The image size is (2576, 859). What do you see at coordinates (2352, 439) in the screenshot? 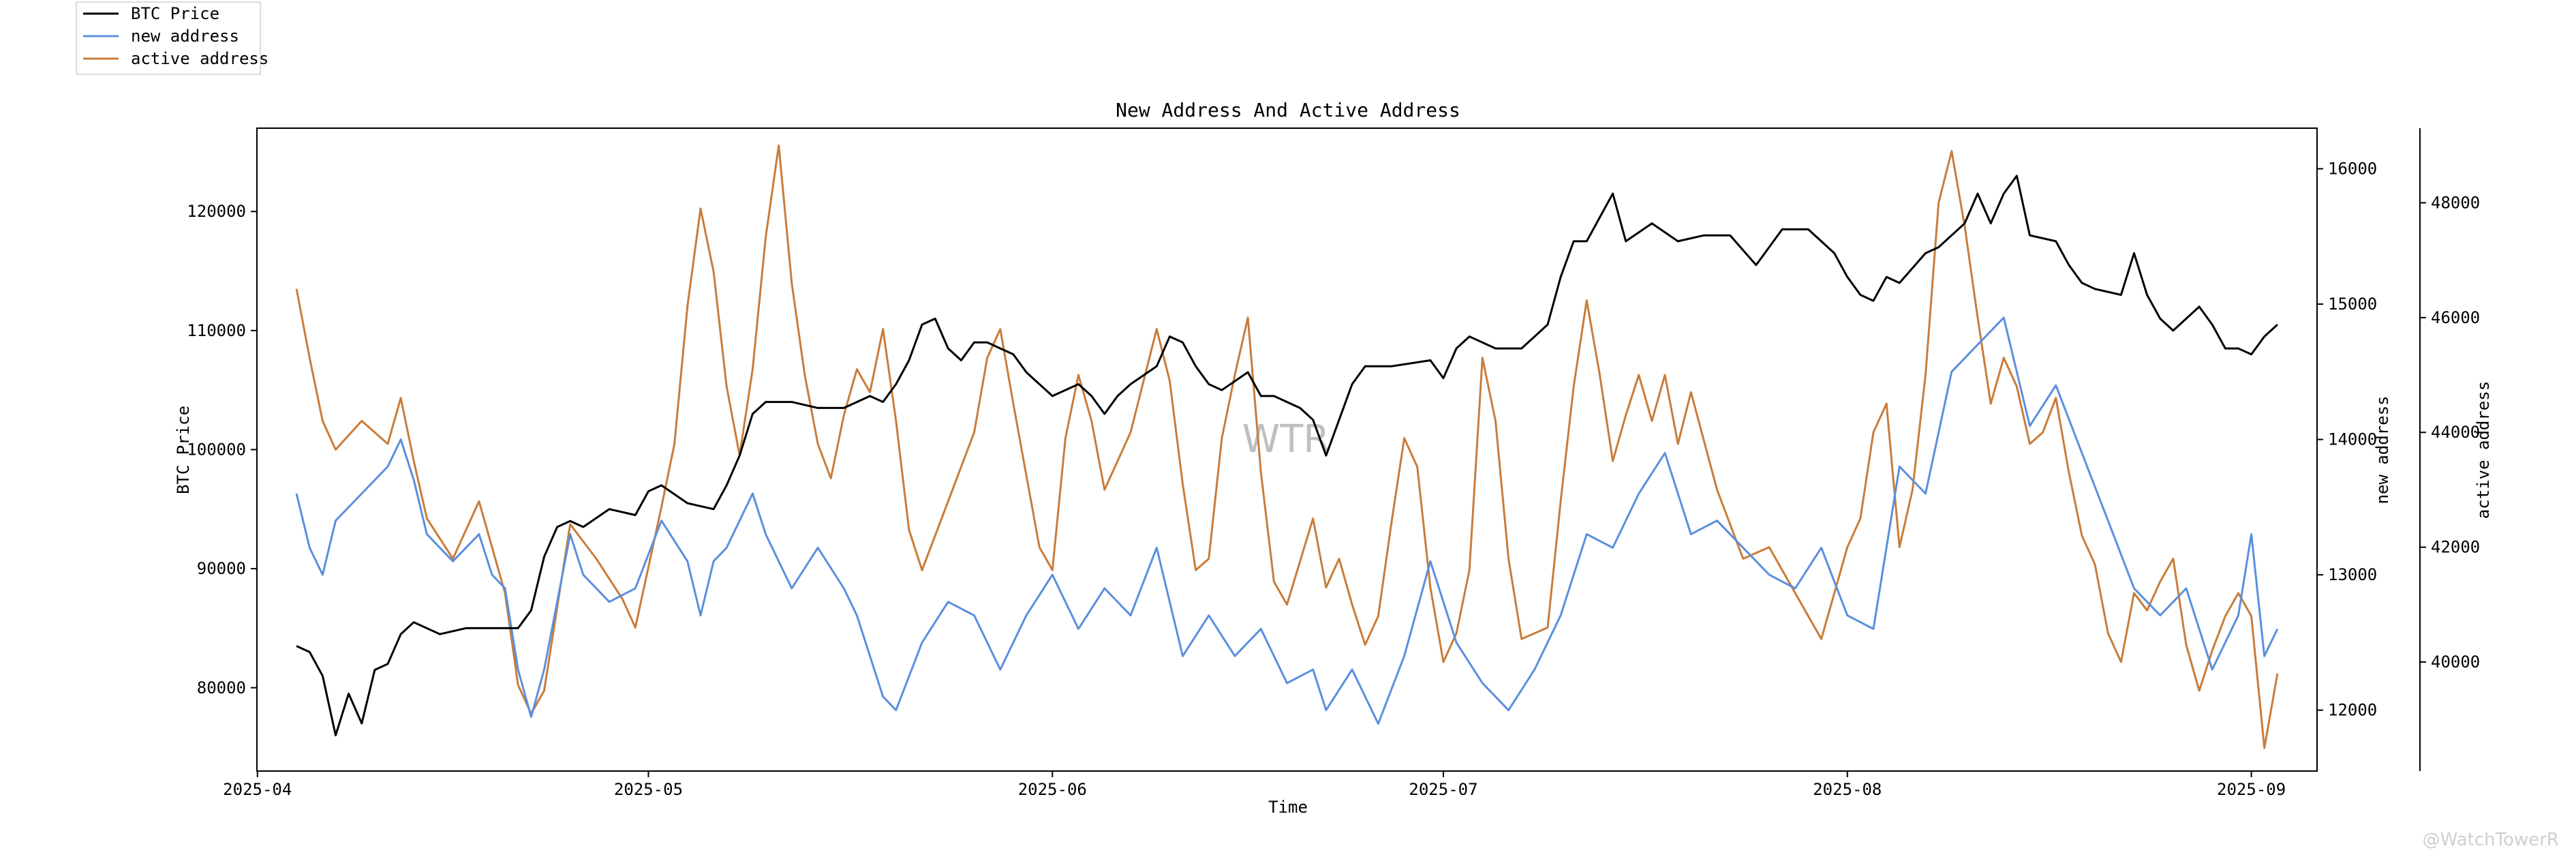
I see `new-address-tick-label: 14000` at bounding box center [2352, 439].